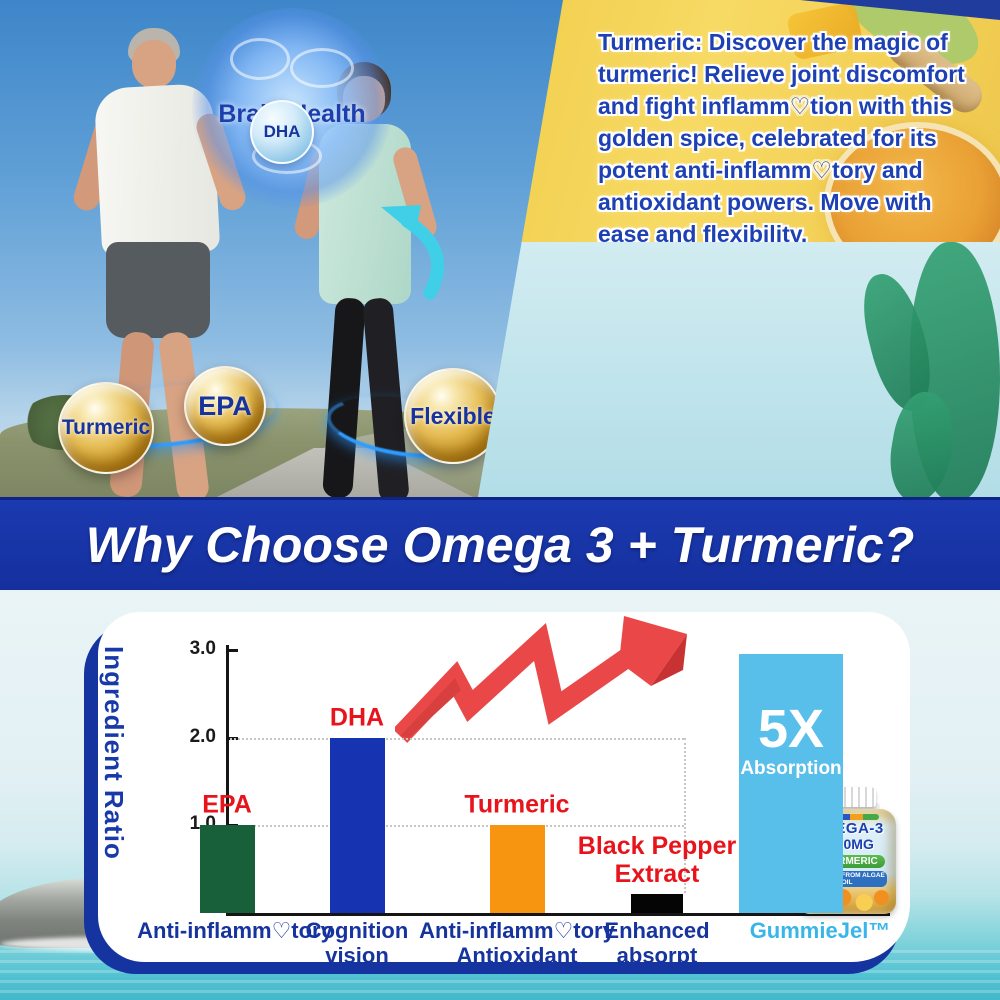  I want to click on title-banner: Why Choose Omega 3 + Turmeric?, so click(500, 543).